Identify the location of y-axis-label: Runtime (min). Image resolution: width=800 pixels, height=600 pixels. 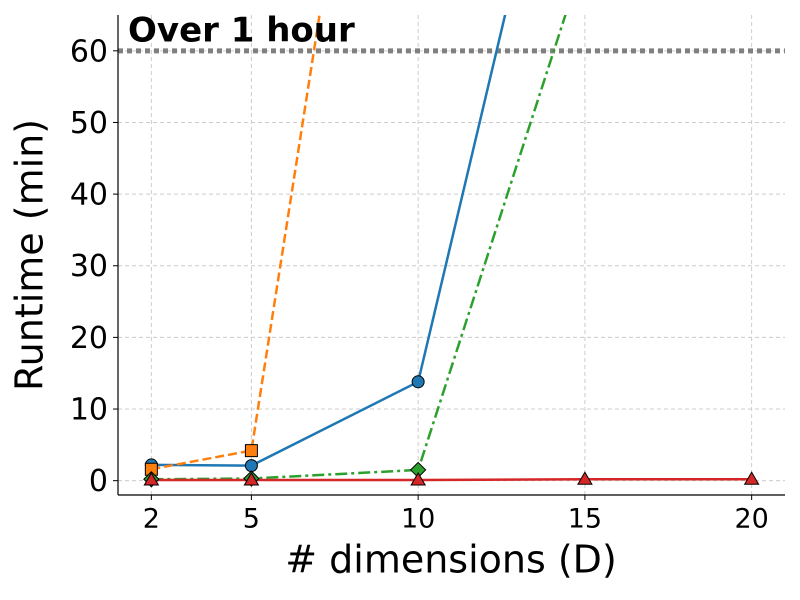
(30, 255).